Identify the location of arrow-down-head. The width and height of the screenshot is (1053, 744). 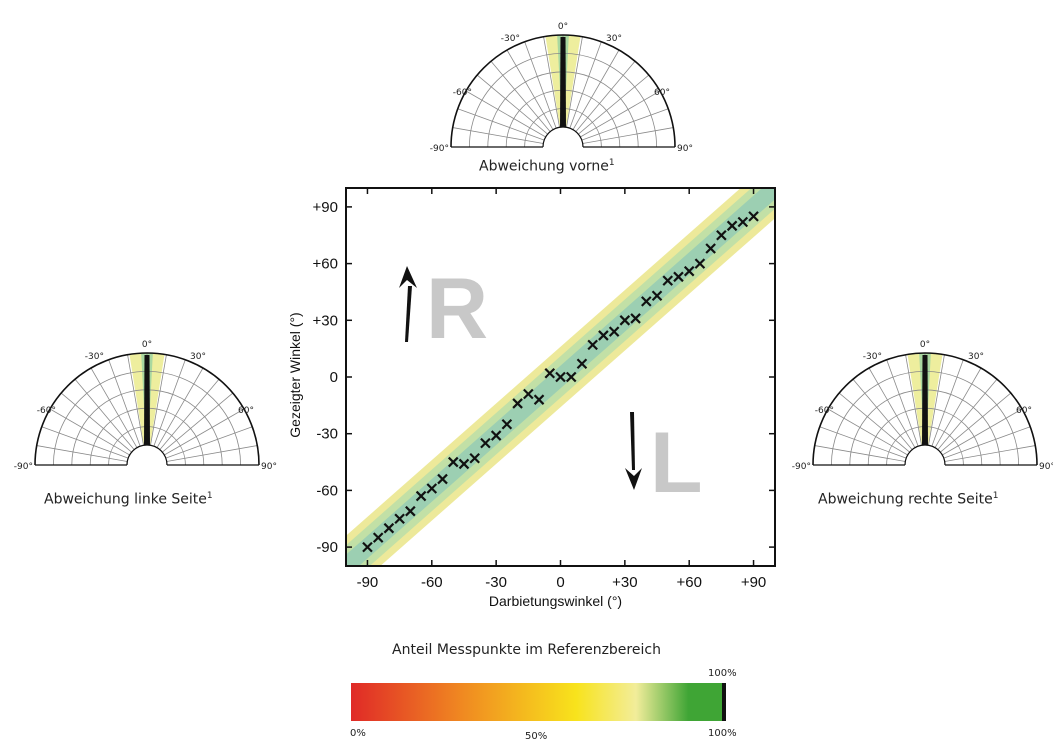
(633, 479).